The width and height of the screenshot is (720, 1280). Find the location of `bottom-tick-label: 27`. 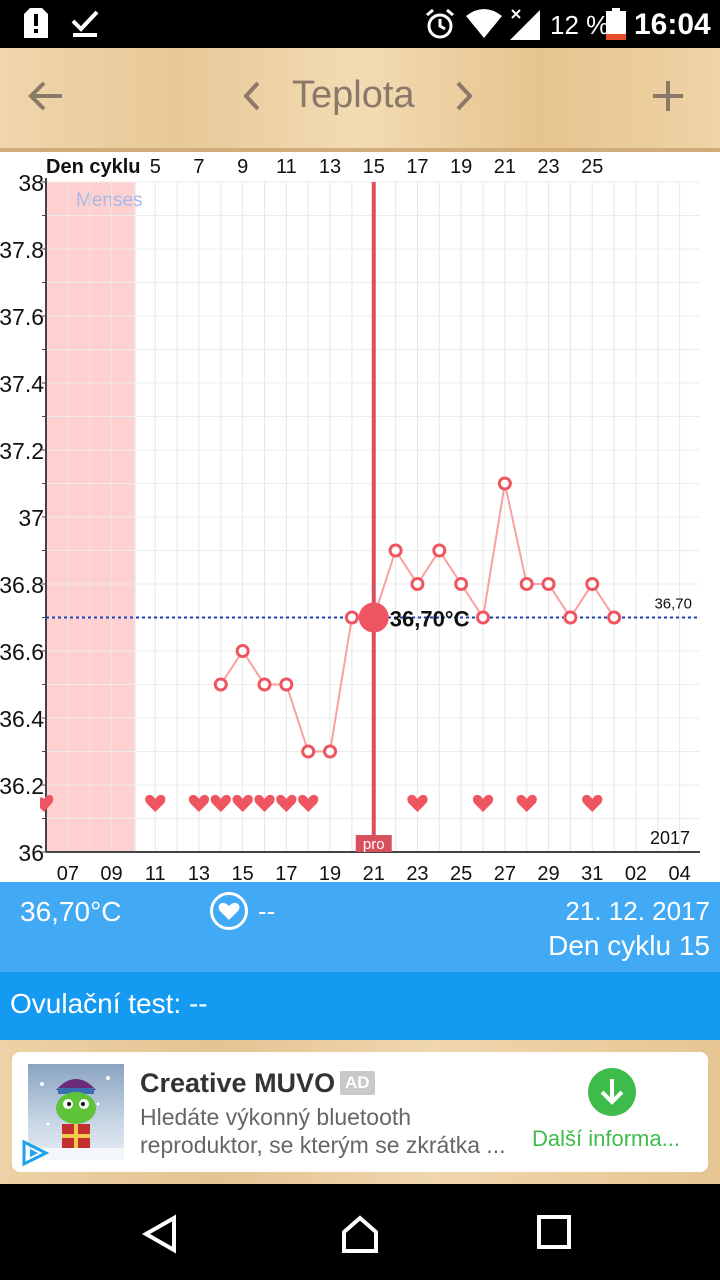

bottom-tick-label: 27 is located at coordinates (505, 872).